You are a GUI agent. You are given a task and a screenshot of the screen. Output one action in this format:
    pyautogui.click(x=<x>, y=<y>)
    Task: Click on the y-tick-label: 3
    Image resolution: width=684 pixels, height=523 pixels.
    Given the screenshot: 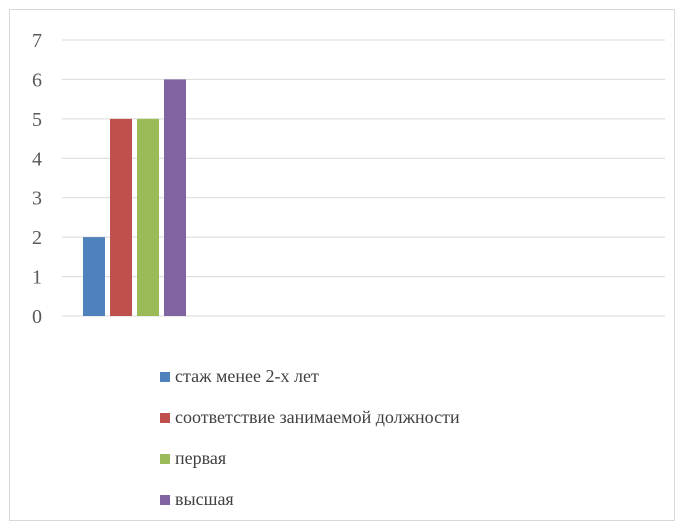 What is the action you would take?
    pyautogui.click(x=37, y=199)
    